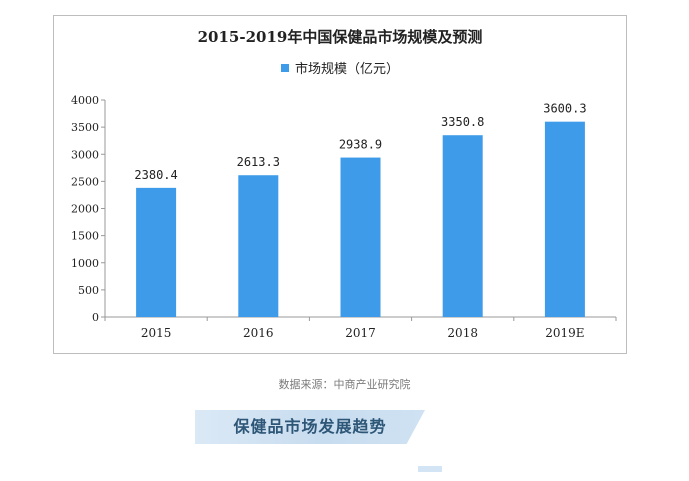 This screenshot has height=481, width=689. I want to click on section-banner: 保健品市场发展趋势, so click(310, 427).